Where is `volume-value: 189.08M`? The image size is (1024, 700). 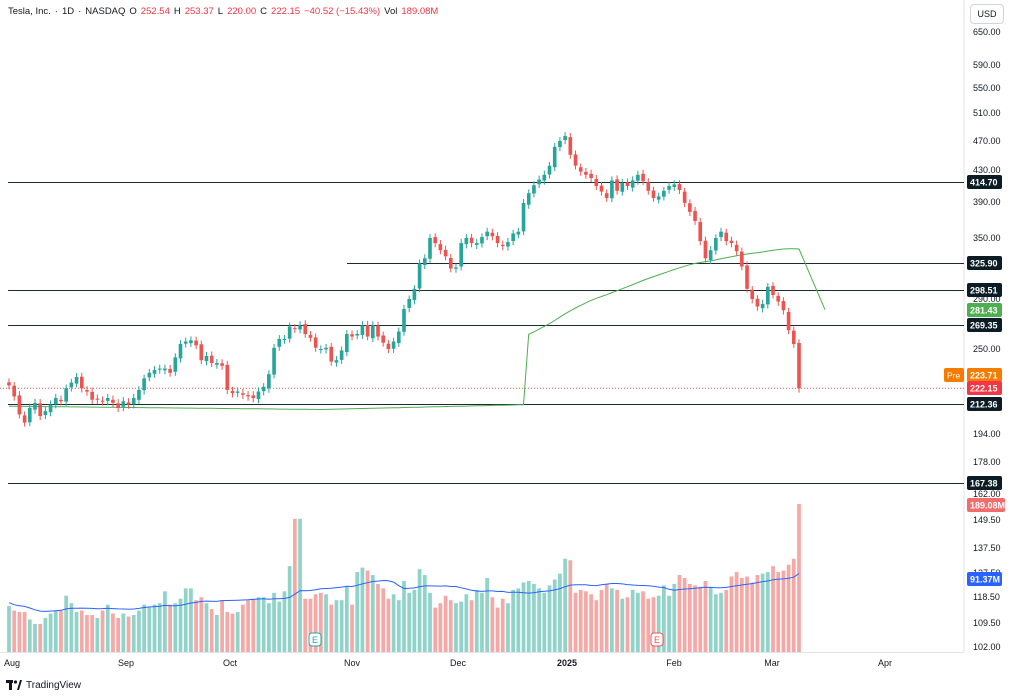 volume-value: 189.08M is located at coordinates (420, 11).